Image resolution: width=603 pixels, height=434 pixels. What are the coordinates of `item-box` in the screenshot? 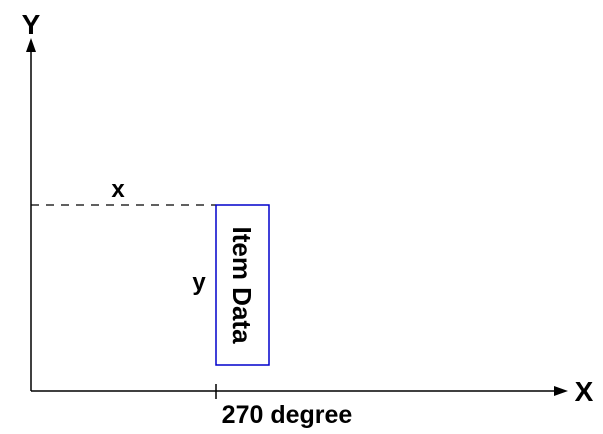 It's located at (242, 285).